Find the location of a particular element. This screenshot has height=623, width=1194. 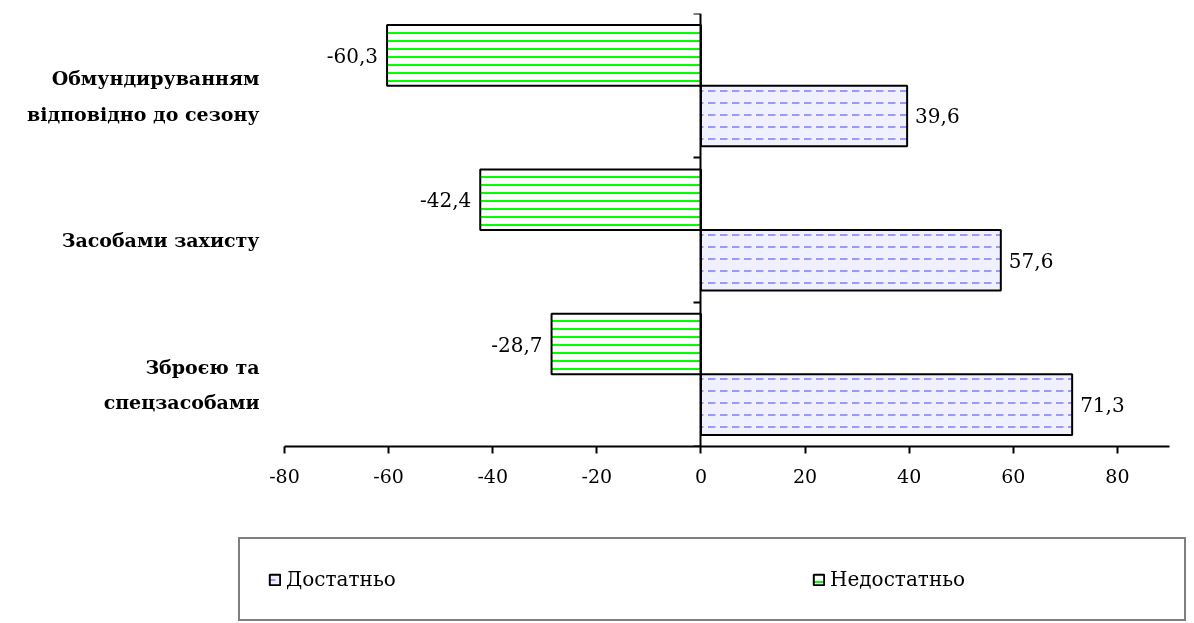

x-tick-label: -80 is located at coordinates (284, 475).